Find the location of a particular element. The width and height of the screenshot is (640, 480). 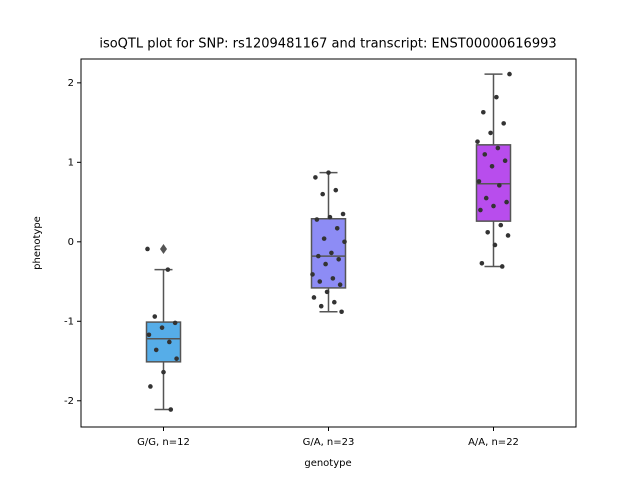

y-tick-label: 2 is located at coordinates (71, 83).